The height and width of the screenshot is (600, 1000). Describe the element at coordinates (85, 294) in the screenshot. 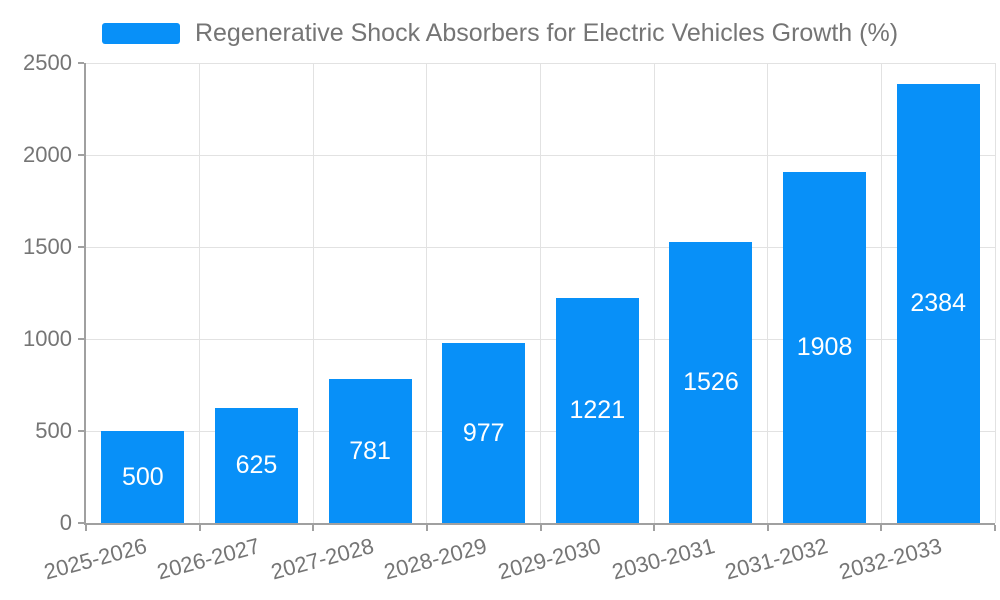

I see `y-axis-line` at that location.